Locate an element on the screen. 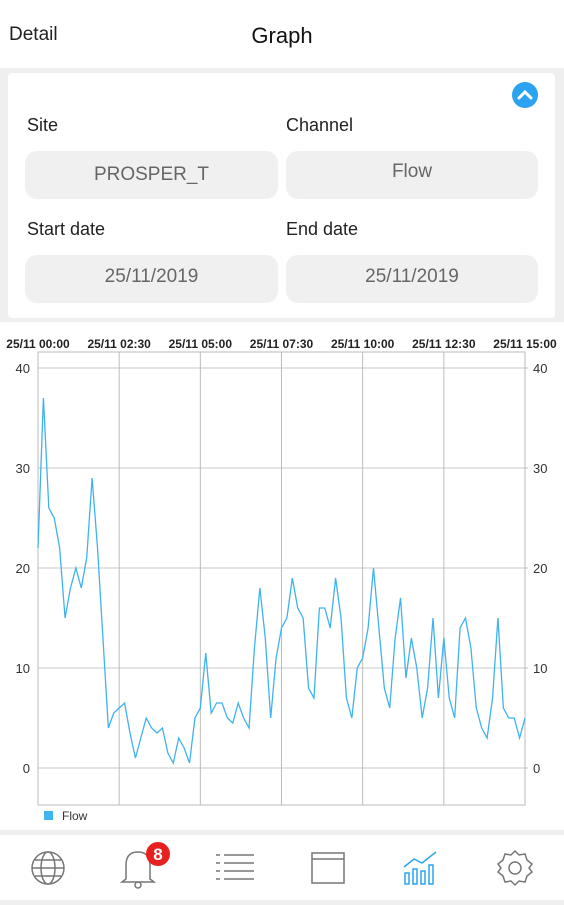  x-tick-label: 25/11 00:00 is located at coordinates (38, 344).